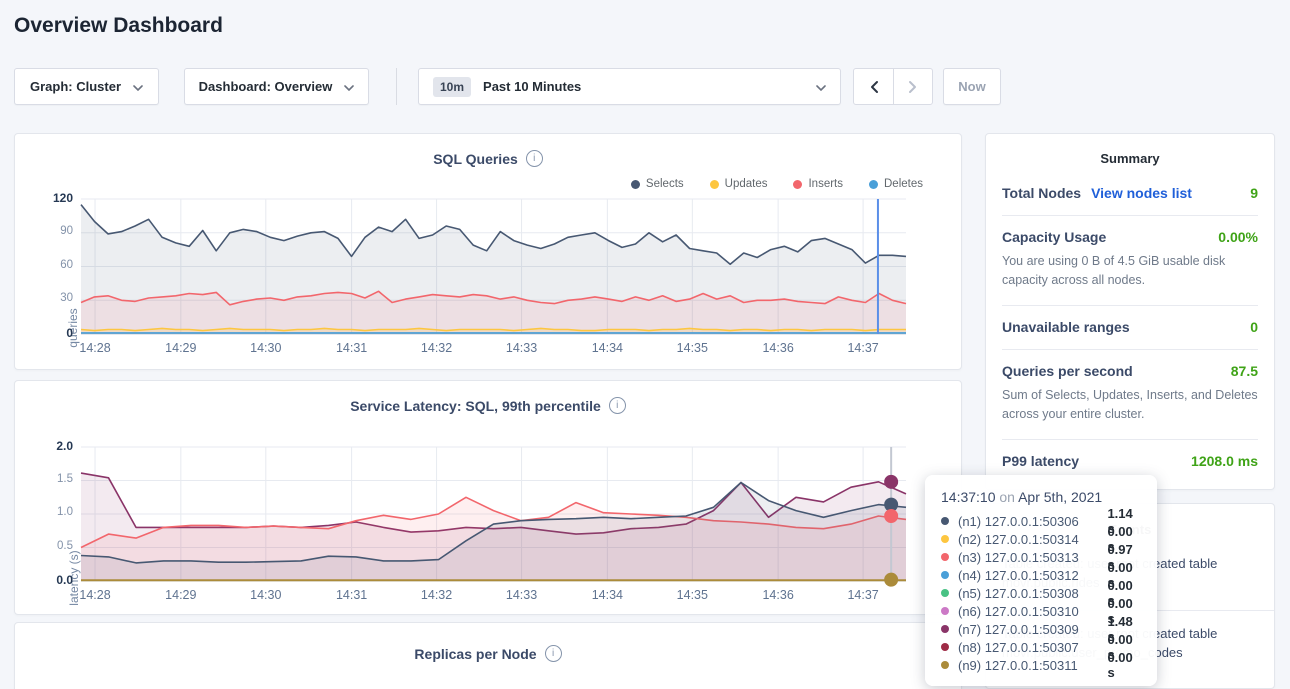 The width and height of the screenshot is (1290, 689). I want to click on tooltip-node-row: (n8) 127.0.0.1:50307 0.00 s, so click(1041, 647).